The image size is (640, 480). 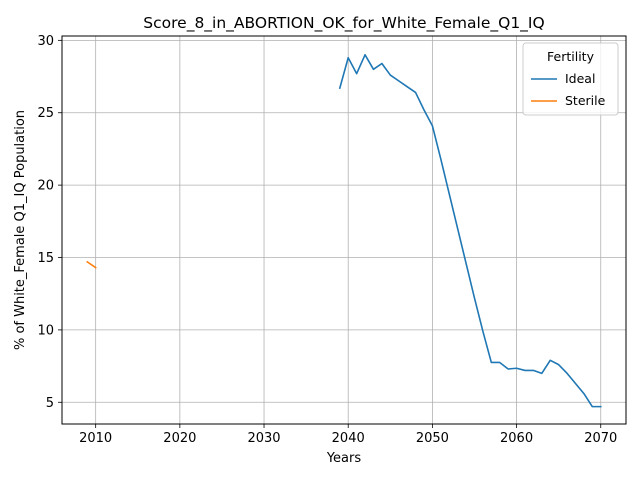 I want to click on x-tick-label: 2050, so click(x=432, y=438).